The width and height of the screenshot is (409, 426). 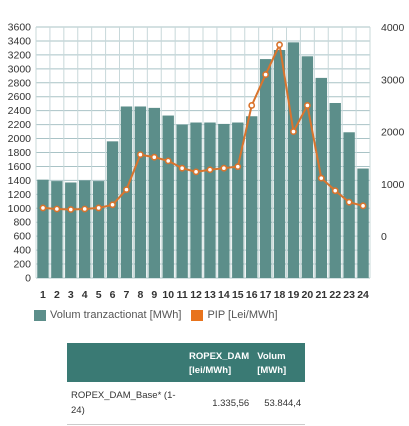 I want to click on left-tick-label: 2200, so click(x=20, y=125).